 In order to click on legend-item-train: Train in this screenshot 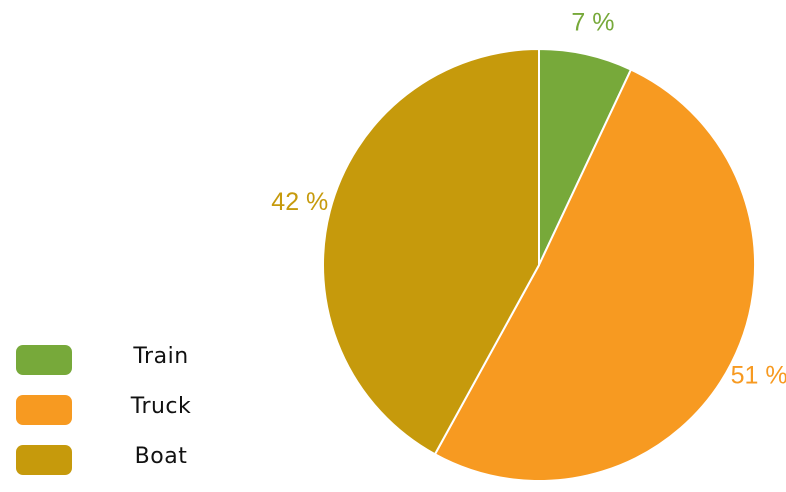, I will do `click(116, 367)`.